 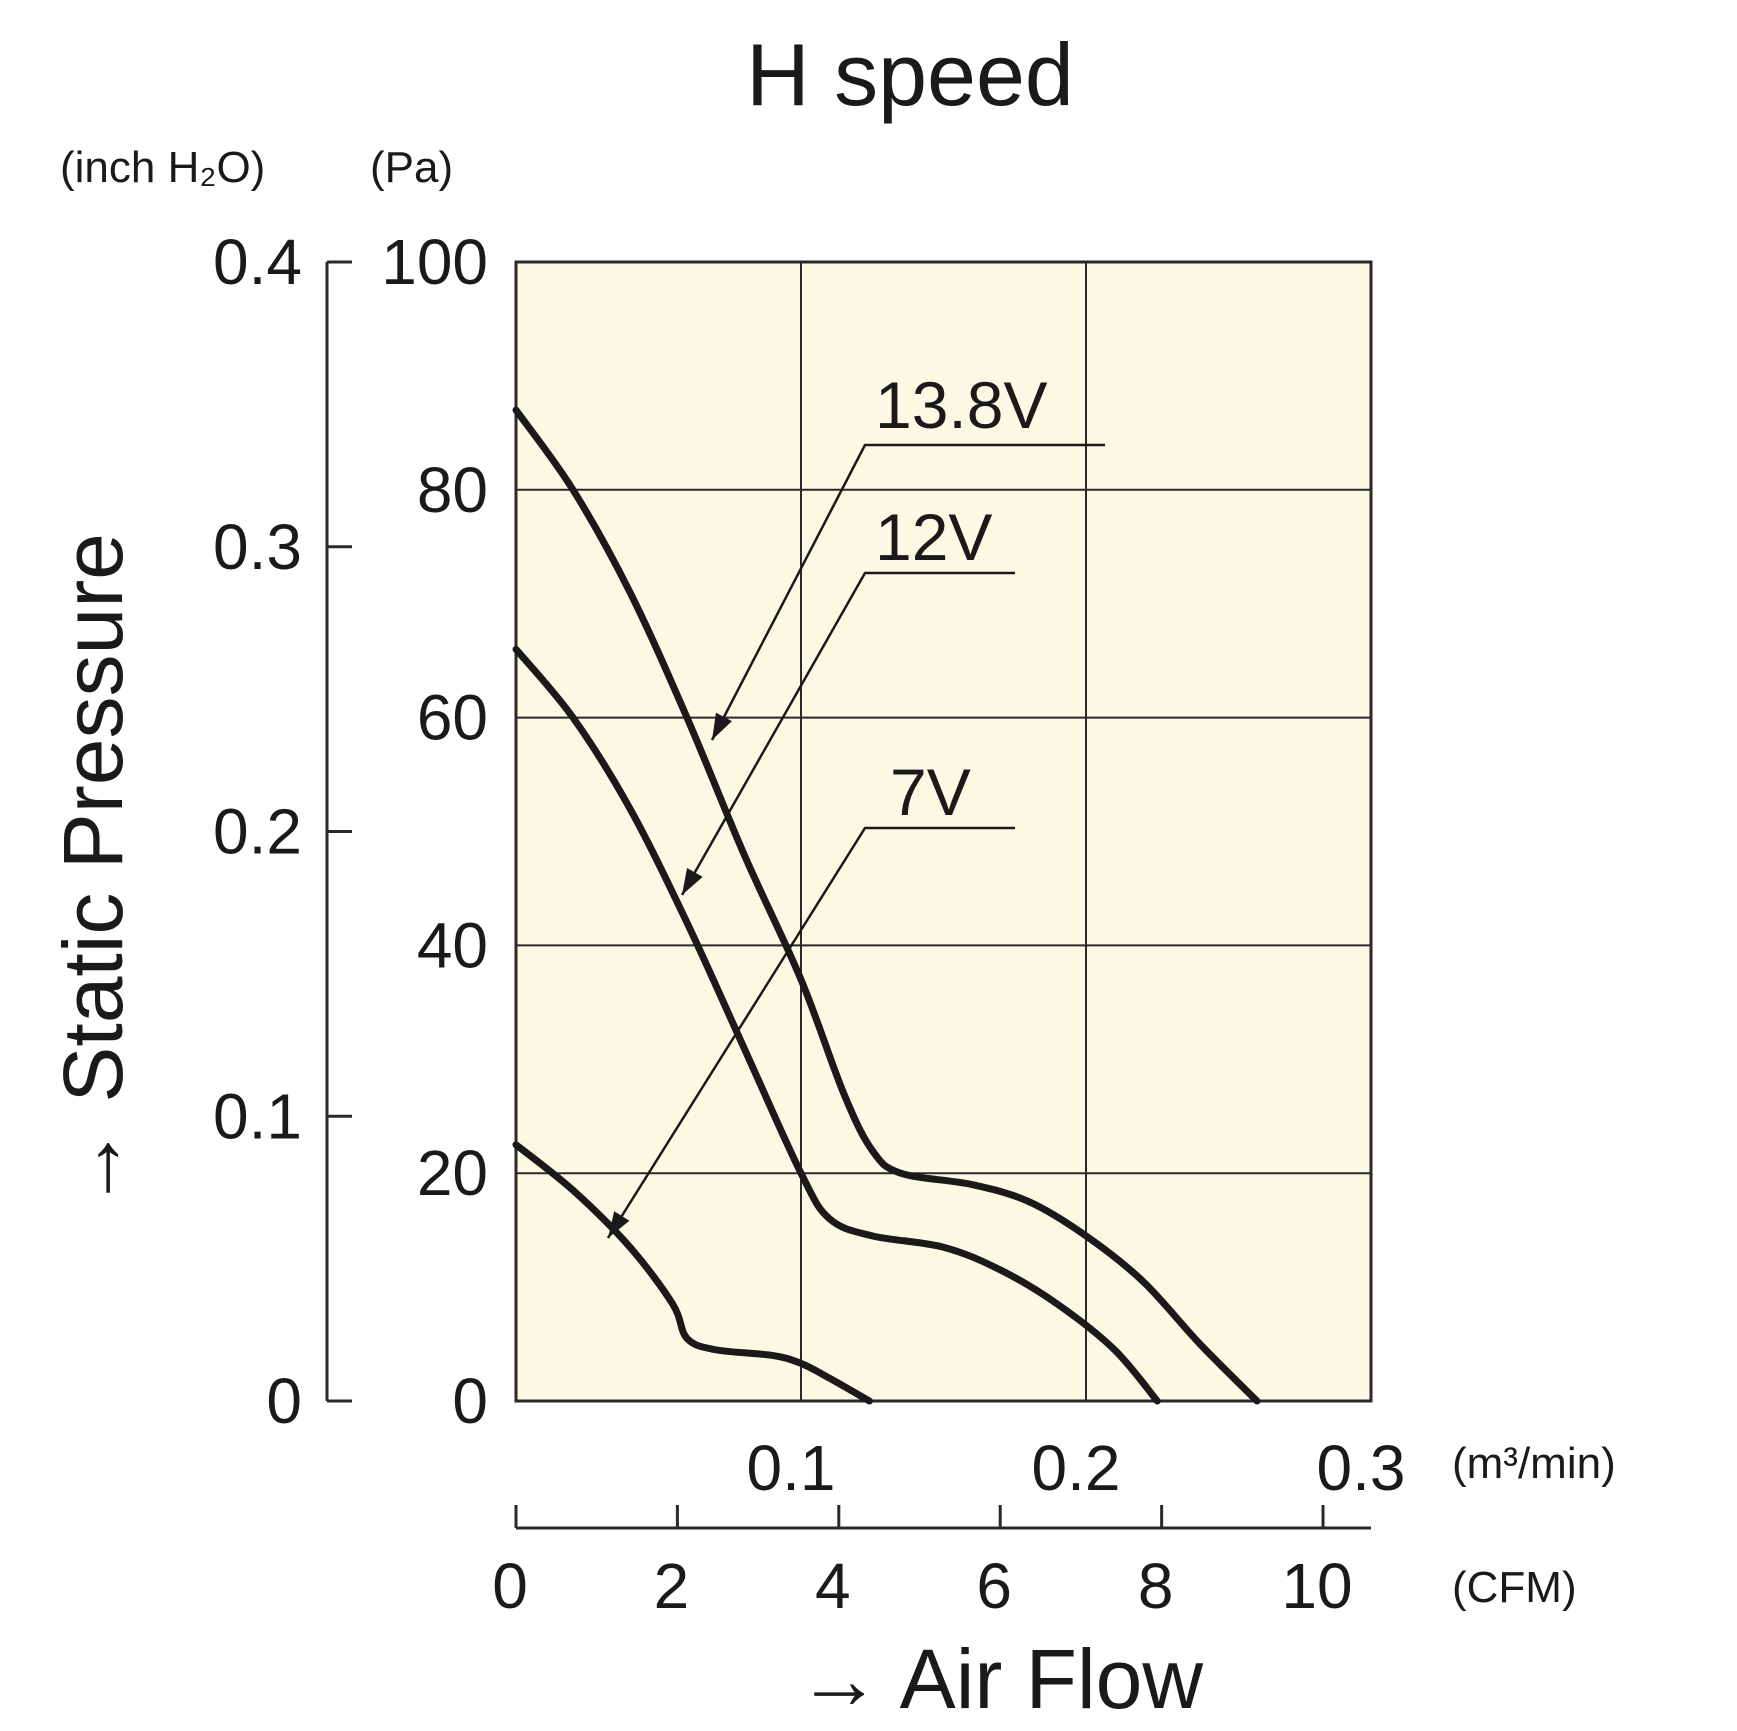 What do you see at coordinates (1000, 1679) in the screenshot?
I see `x-axis-label: → Air Flow` at bounding box center [1000, 1679].